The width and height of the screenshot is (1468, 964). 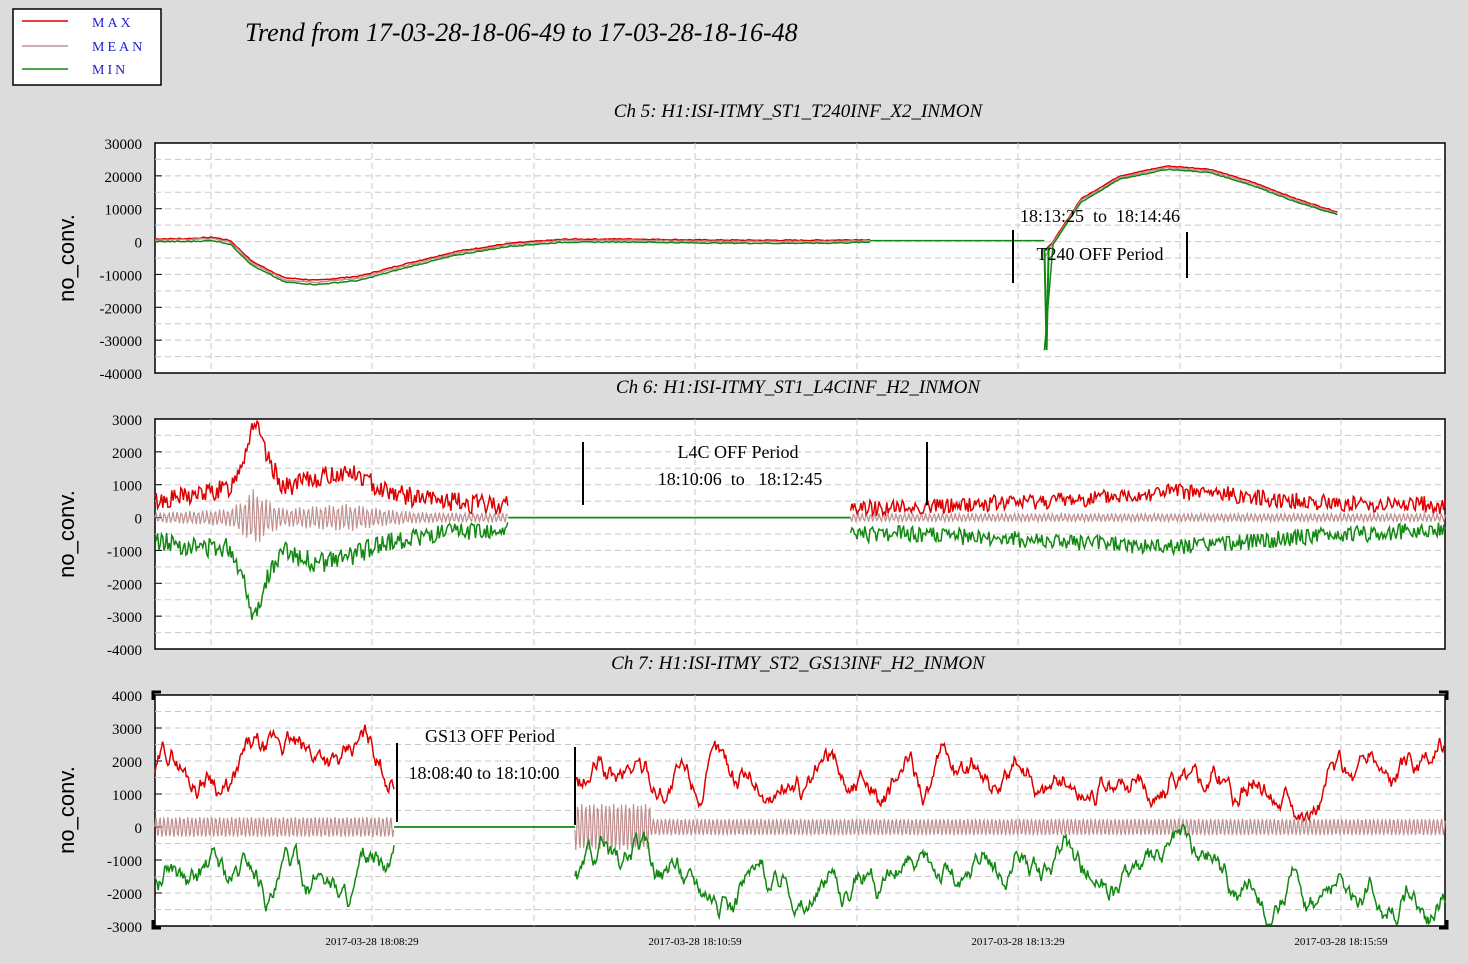 What do you see at coordinates (87, 47) in the screenshot?
I see `legend: MAX MEAN MIN` at bounding box center [87, 47].